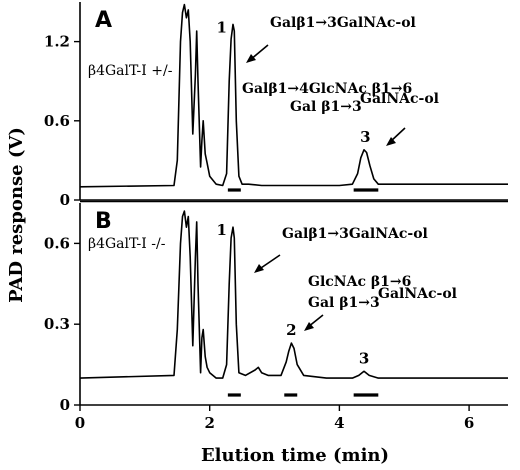 The image size is (520, 470). Describe the element at coordinates (57, 243) in the screenshot. I see `panel-b-y-tick-label: 0.6` at that location.